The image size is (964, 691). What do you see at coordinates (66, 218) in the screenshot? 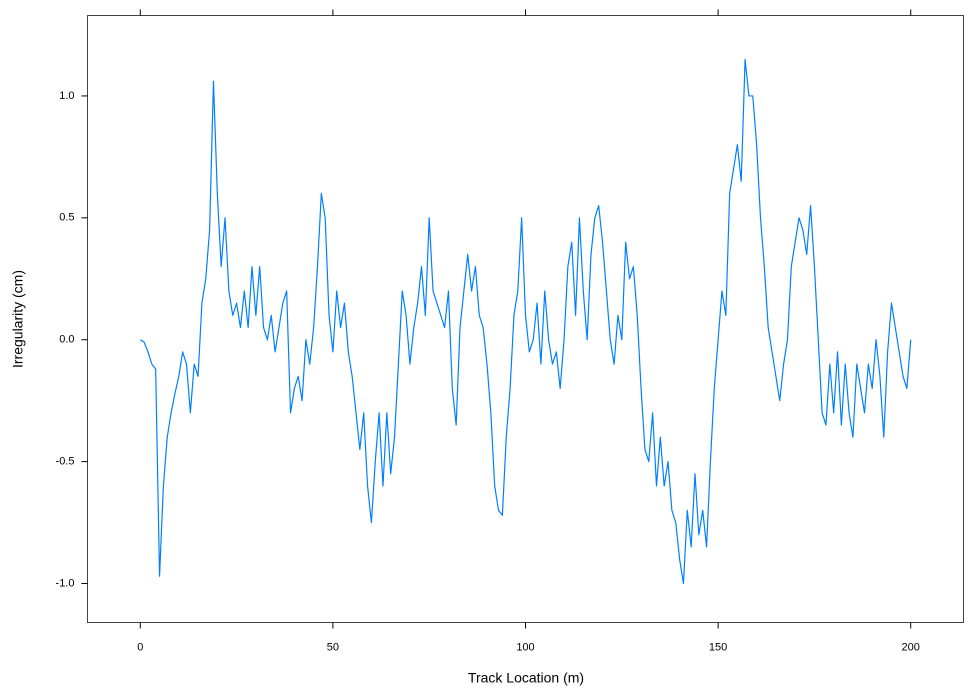
I see `y-tick-label: 0.5` at bounding box center [66, 218].